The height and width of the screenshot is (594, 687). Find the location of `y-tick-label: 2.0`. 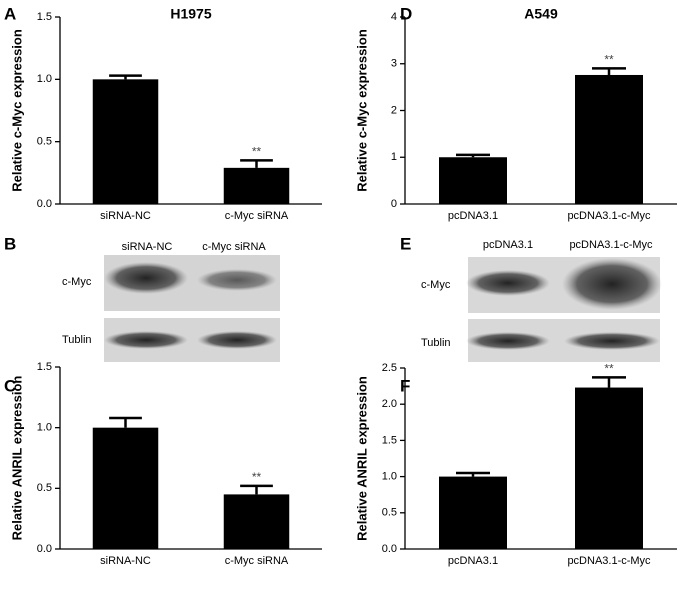

y-tick-label: 2.0 is located at coordinates (389, 404).